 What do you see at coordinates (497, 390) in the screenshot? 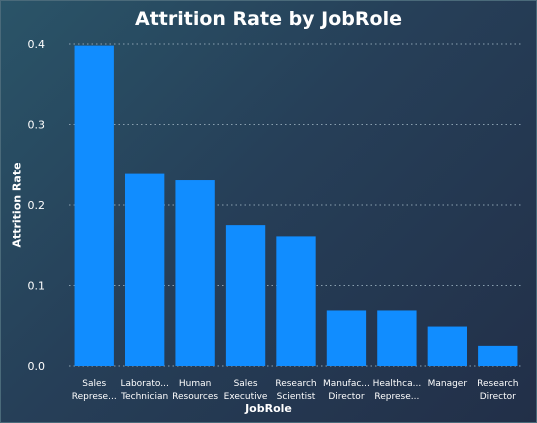
I see `x-tick-label: Research Director` at bounding box center [497, 390].